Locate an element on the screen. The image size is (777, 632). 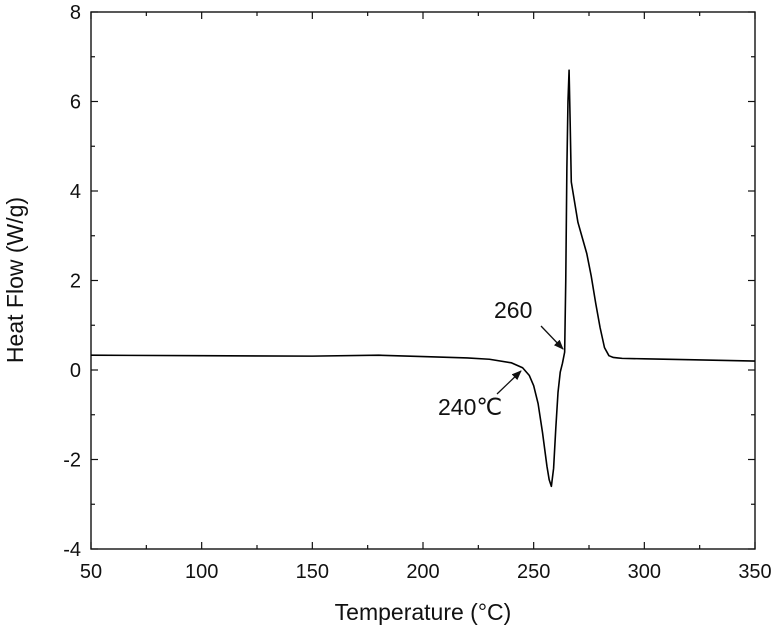
y-tick-label-2: 2 is located at coordinates (75, 282).